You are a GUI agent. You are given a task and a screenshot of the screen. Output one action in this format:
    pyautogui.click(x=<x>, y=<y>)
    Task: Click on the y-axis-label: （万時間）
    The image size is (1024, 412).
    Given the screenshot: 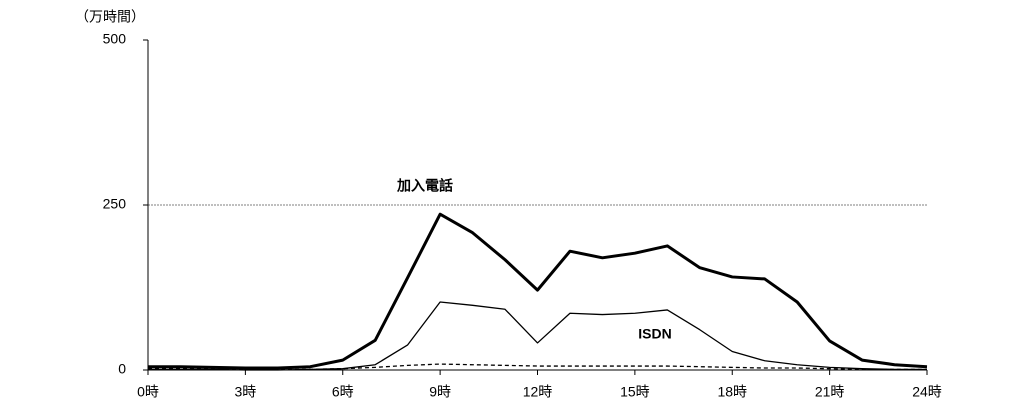 What is the action you would take?
    pyautogui.click(x=110, y=17)
    